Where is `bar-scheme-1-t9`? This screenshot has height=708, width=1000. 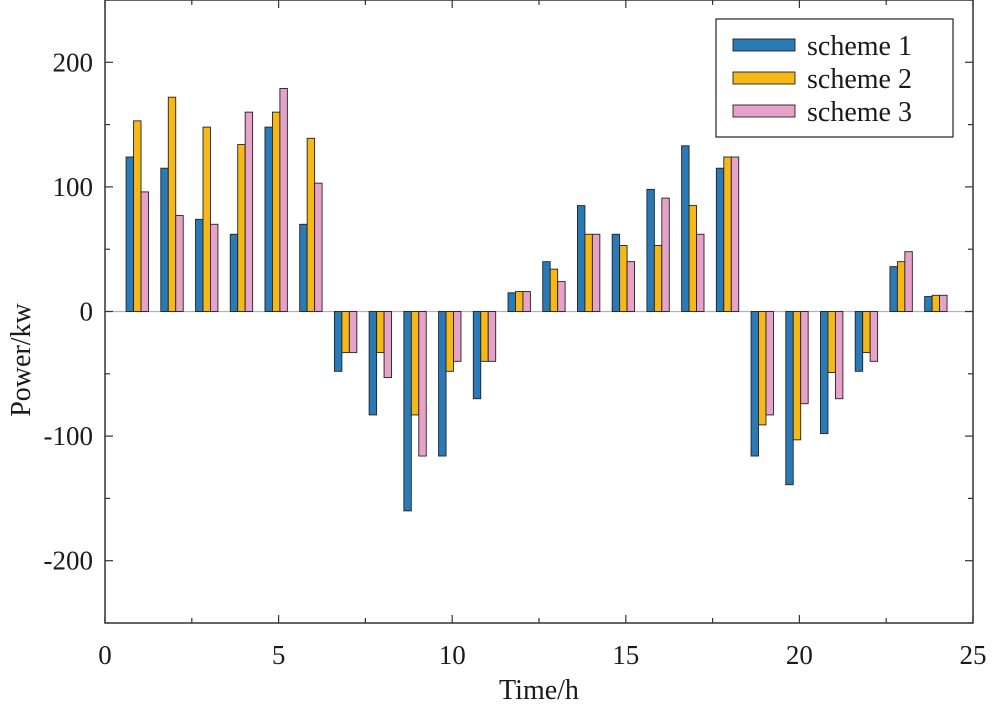
bar-scheme-1-t9 is located at coordinates (407, 411).